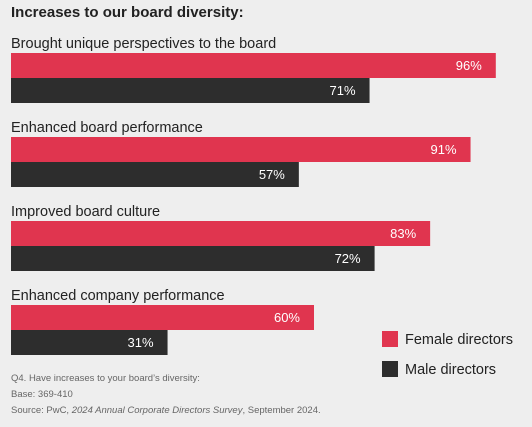 The image size is (532, 427). I want to click on category-label: Brought unique perspectives to the board, so click(143, 44).